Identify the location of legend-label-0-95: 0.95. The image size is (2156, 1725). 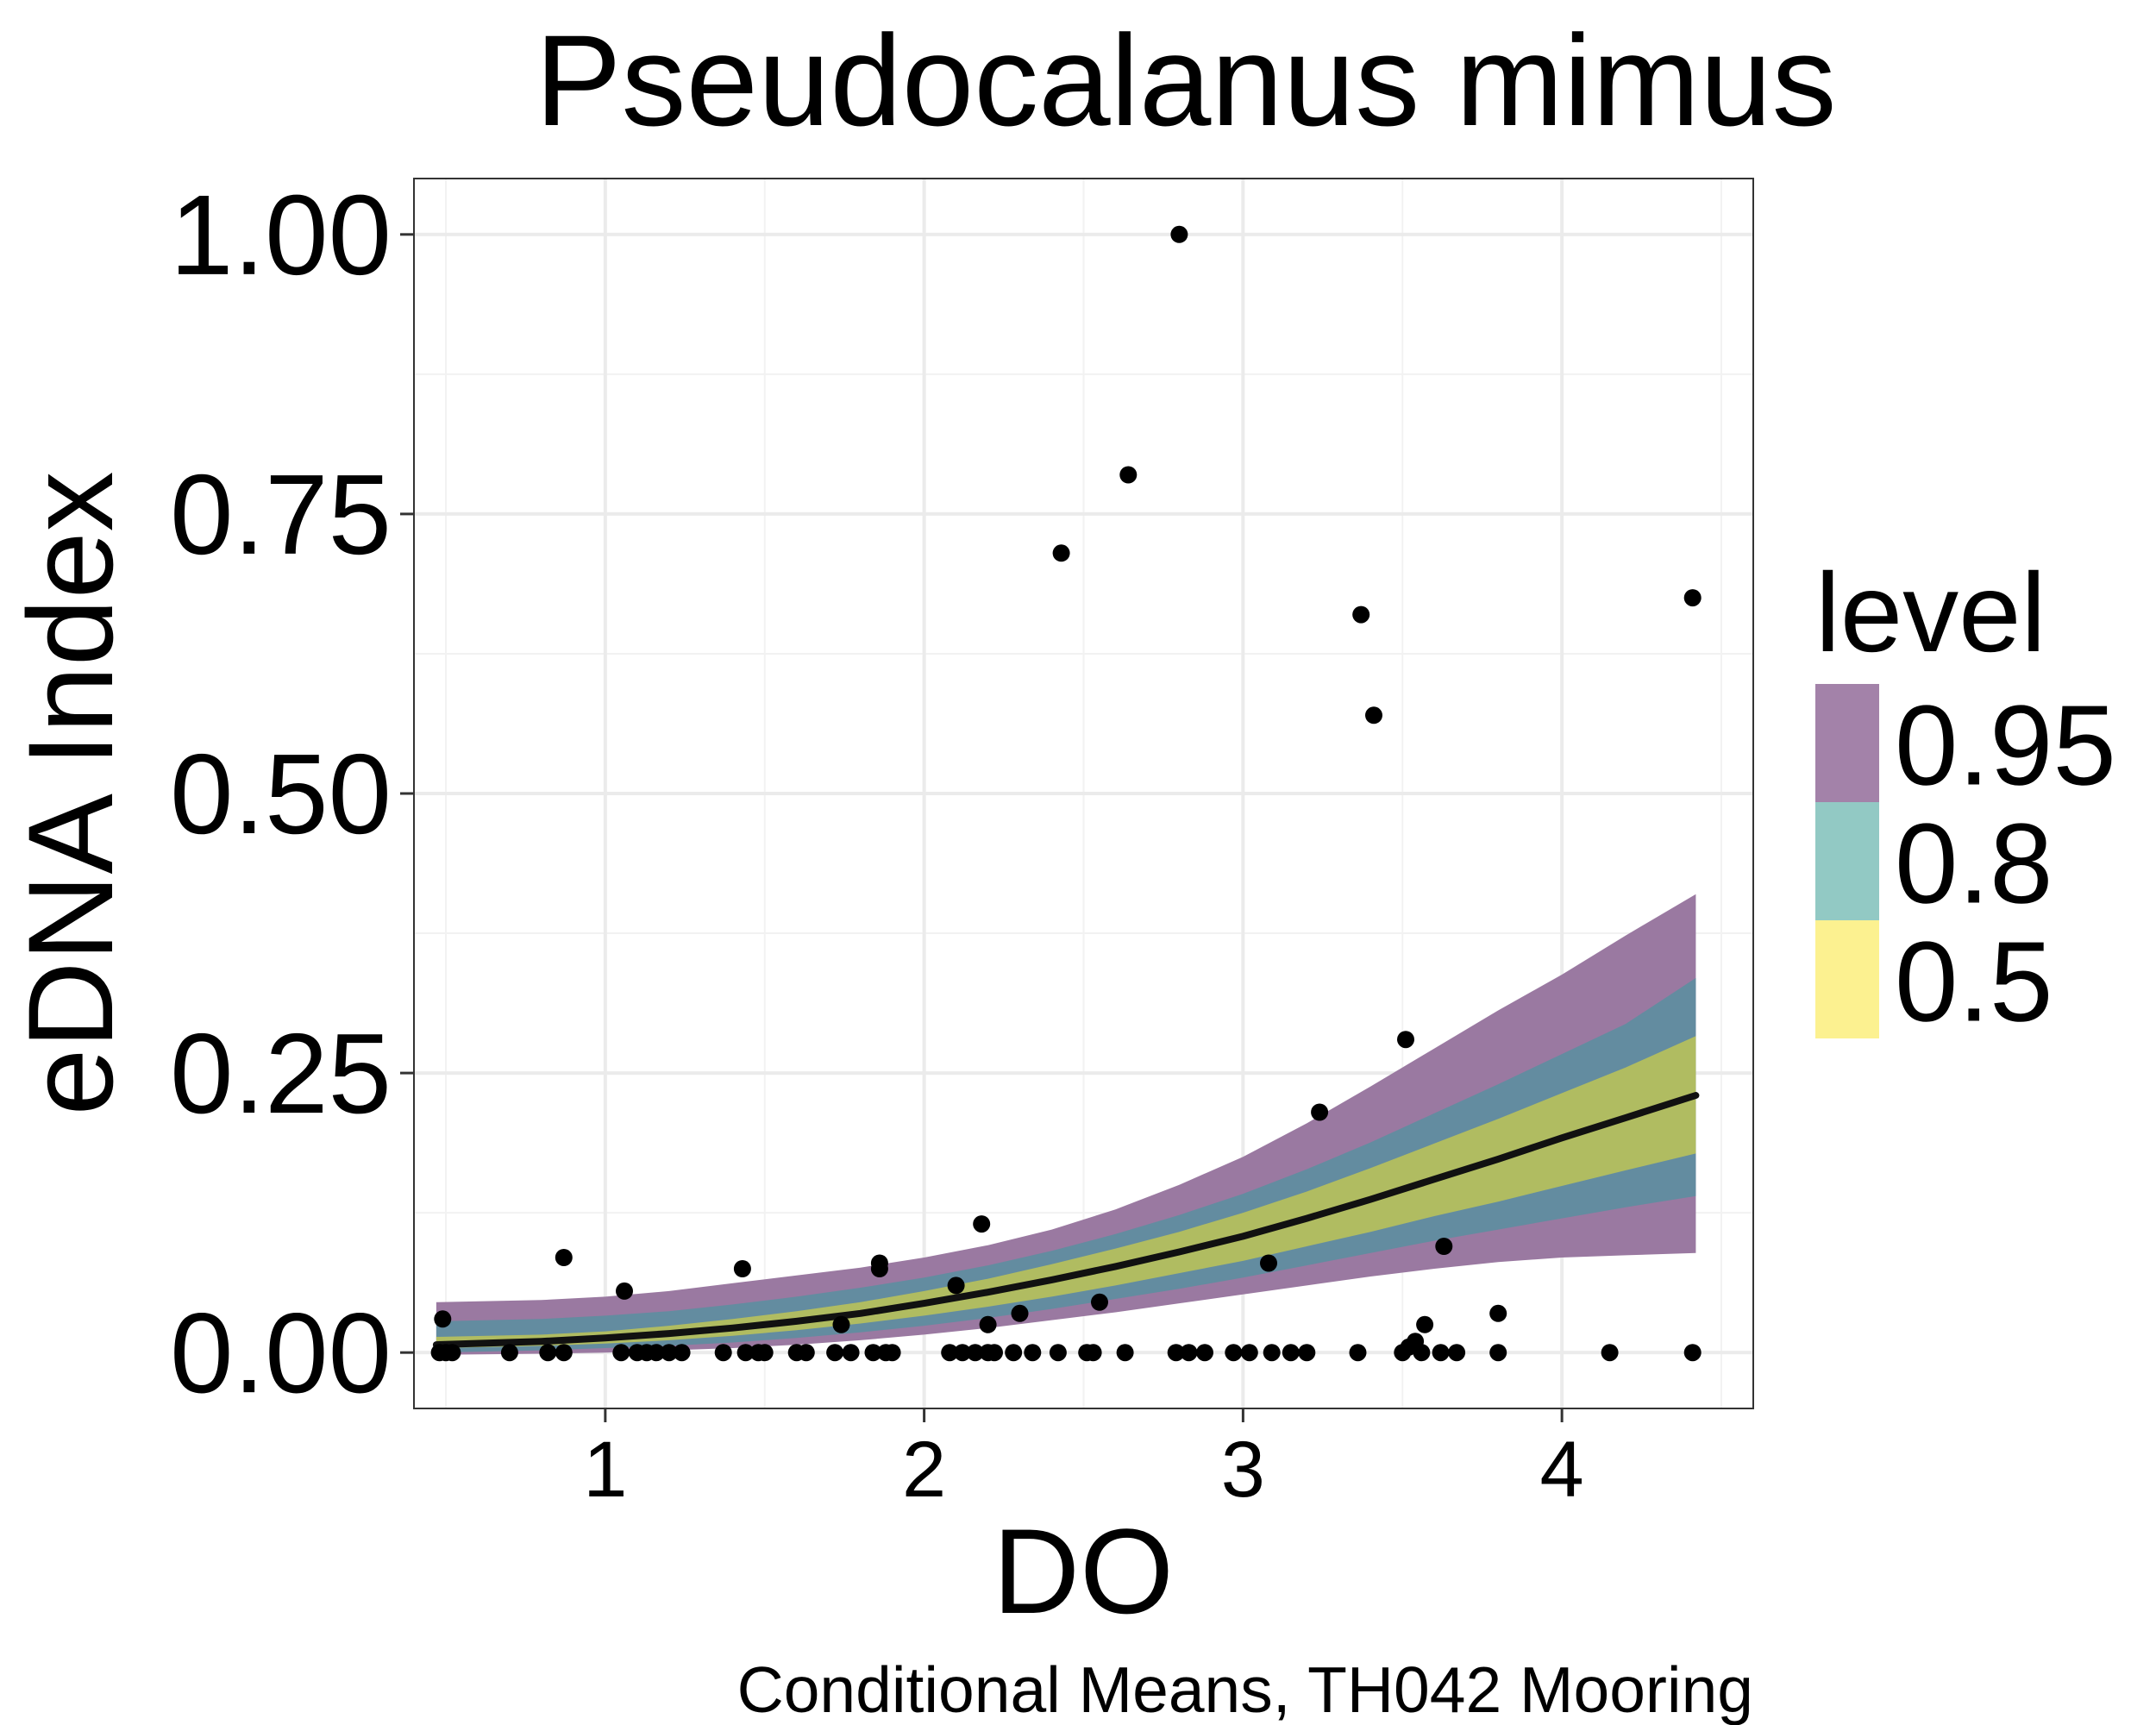
(2005, 745).